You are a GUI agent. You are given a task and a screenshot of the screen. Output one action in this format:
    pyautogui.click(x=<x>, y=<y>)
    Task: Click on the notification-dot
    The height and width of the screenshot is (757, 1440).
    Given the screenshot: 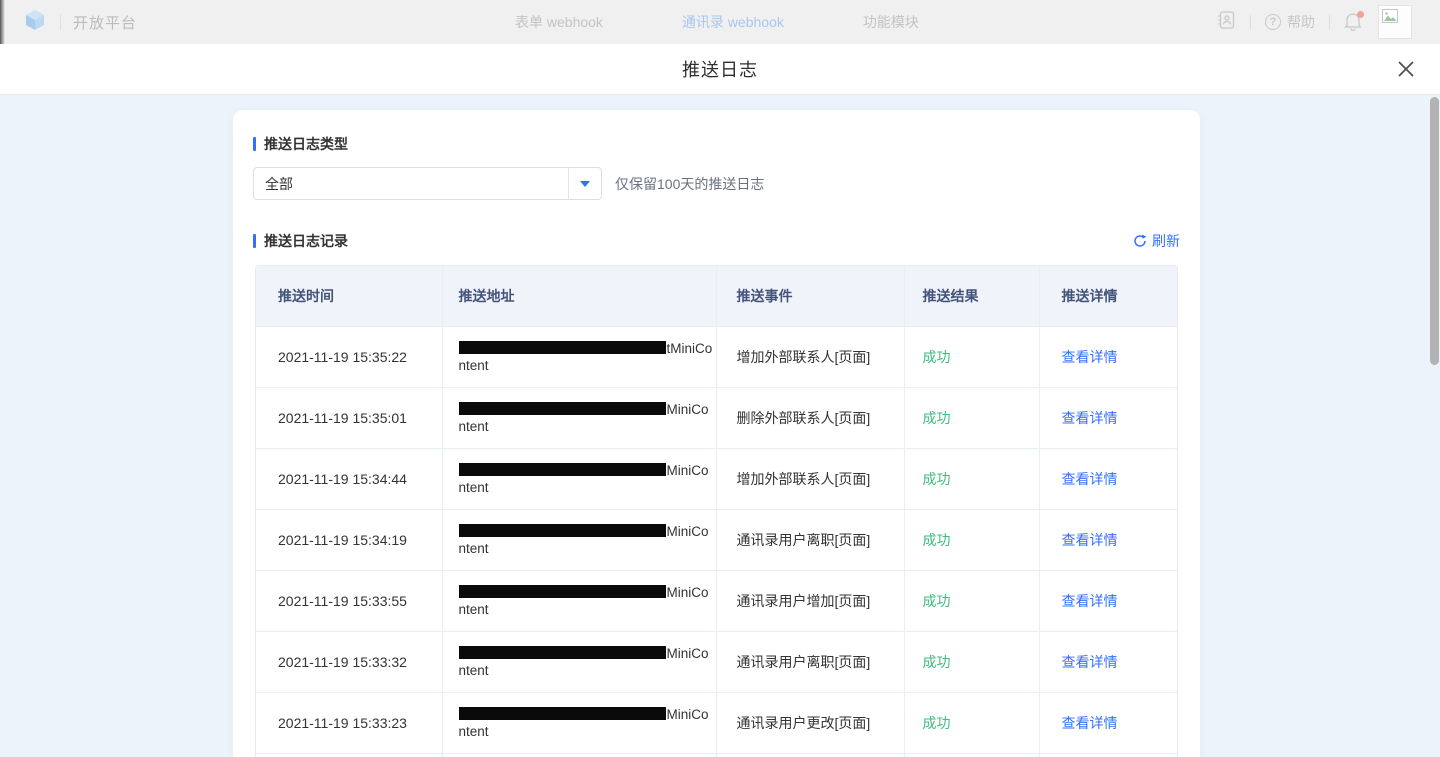 What is the action you would take?
    pyautogui.click(x=1360, y=14)
    